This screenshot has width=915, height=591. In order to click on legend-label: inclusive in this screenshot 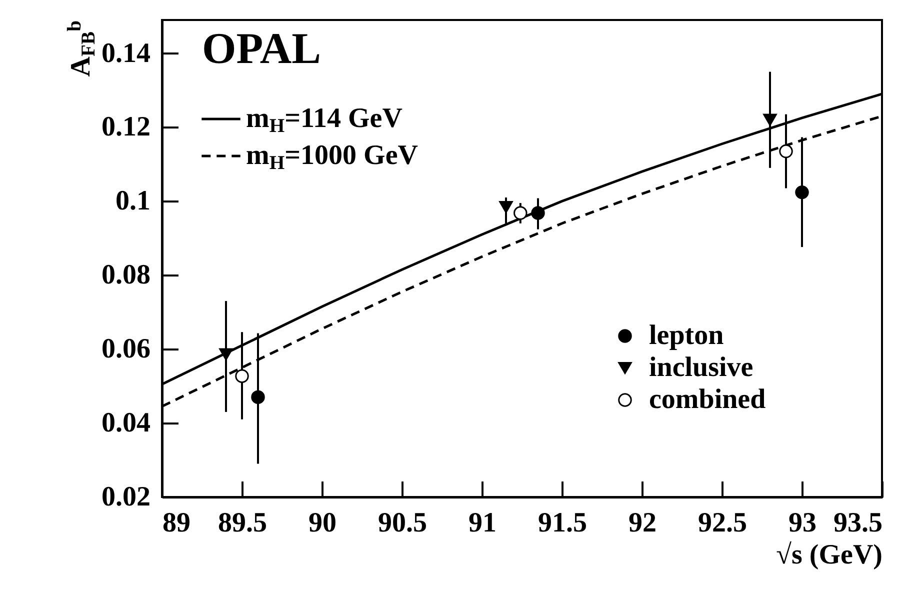, I will do `click(701, 367)`.